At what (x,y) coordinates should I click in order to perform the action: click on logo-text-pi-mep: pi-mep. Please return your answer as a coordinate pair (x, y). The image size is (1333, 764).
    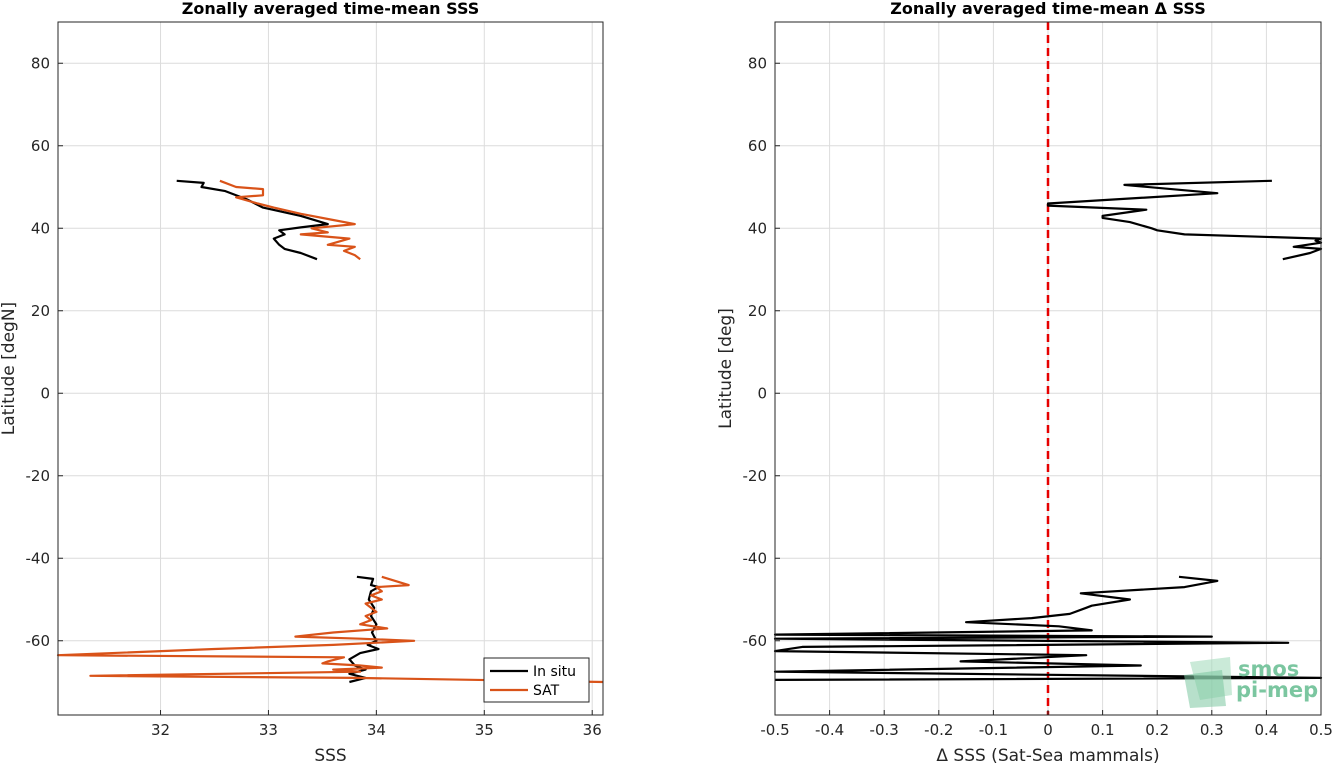
    Looking at the image, I should click on (1277, 690).